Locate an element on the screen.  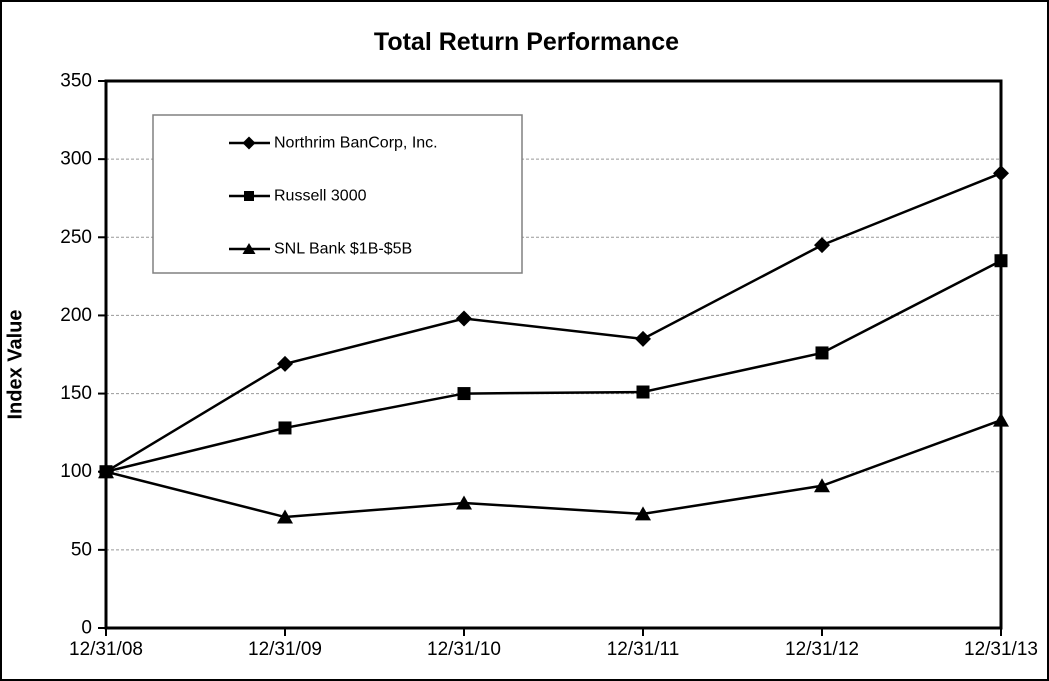
x-tick-label: 12/31/11 is located at coordinates (643, 649).